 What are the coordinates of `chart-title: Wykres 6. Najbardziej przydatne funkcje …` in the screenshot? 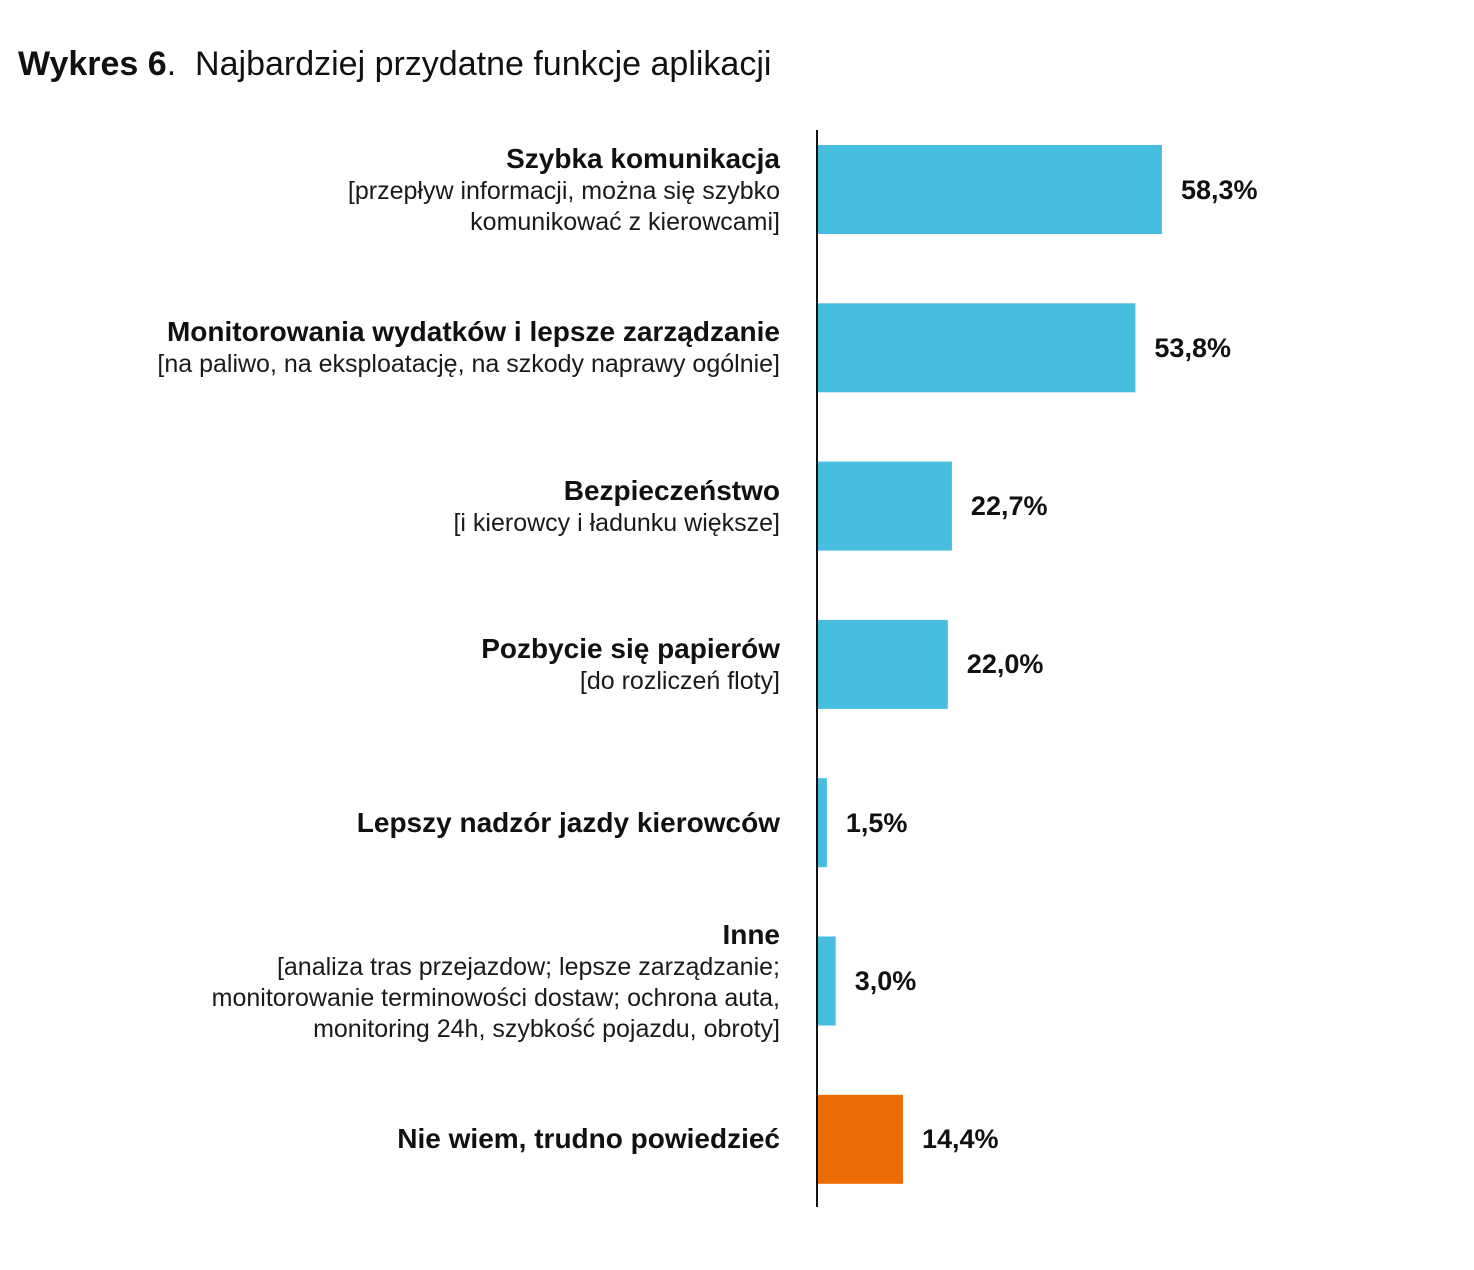 It's located at (394, 64).